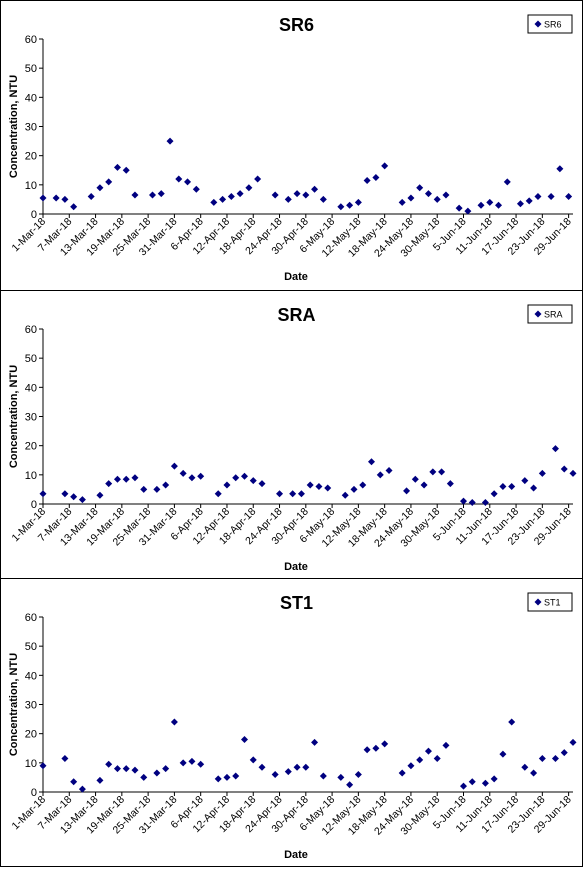  Describe the element at coordinates (538, 602) in the screenshot. I see `legend-marker` at that location.